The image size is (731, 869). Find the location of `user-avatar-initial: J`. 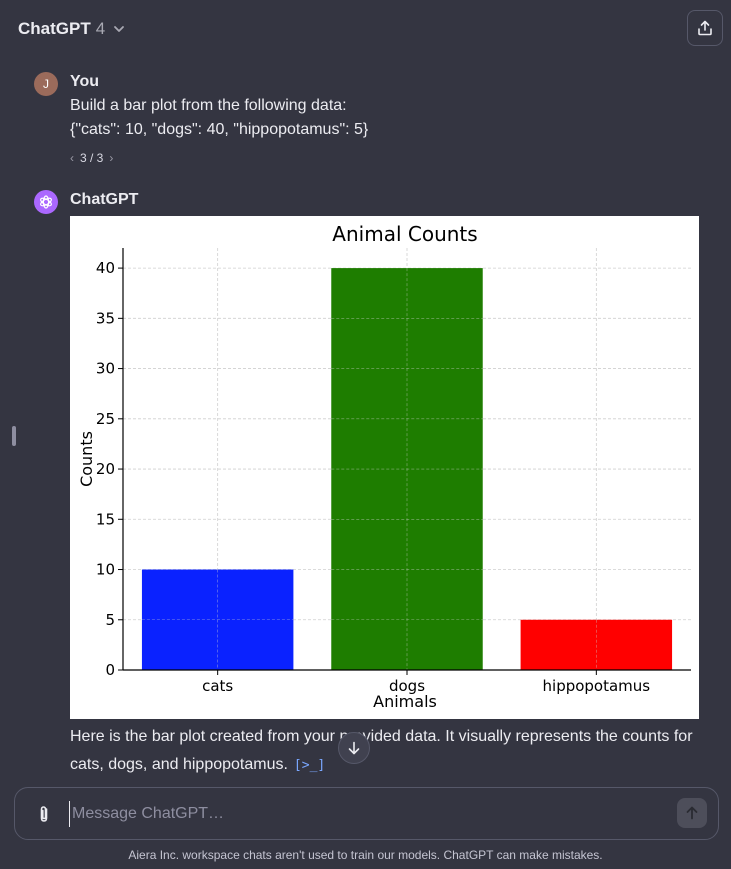

user-avatar-initial: J is located at coordinates (46, 84).